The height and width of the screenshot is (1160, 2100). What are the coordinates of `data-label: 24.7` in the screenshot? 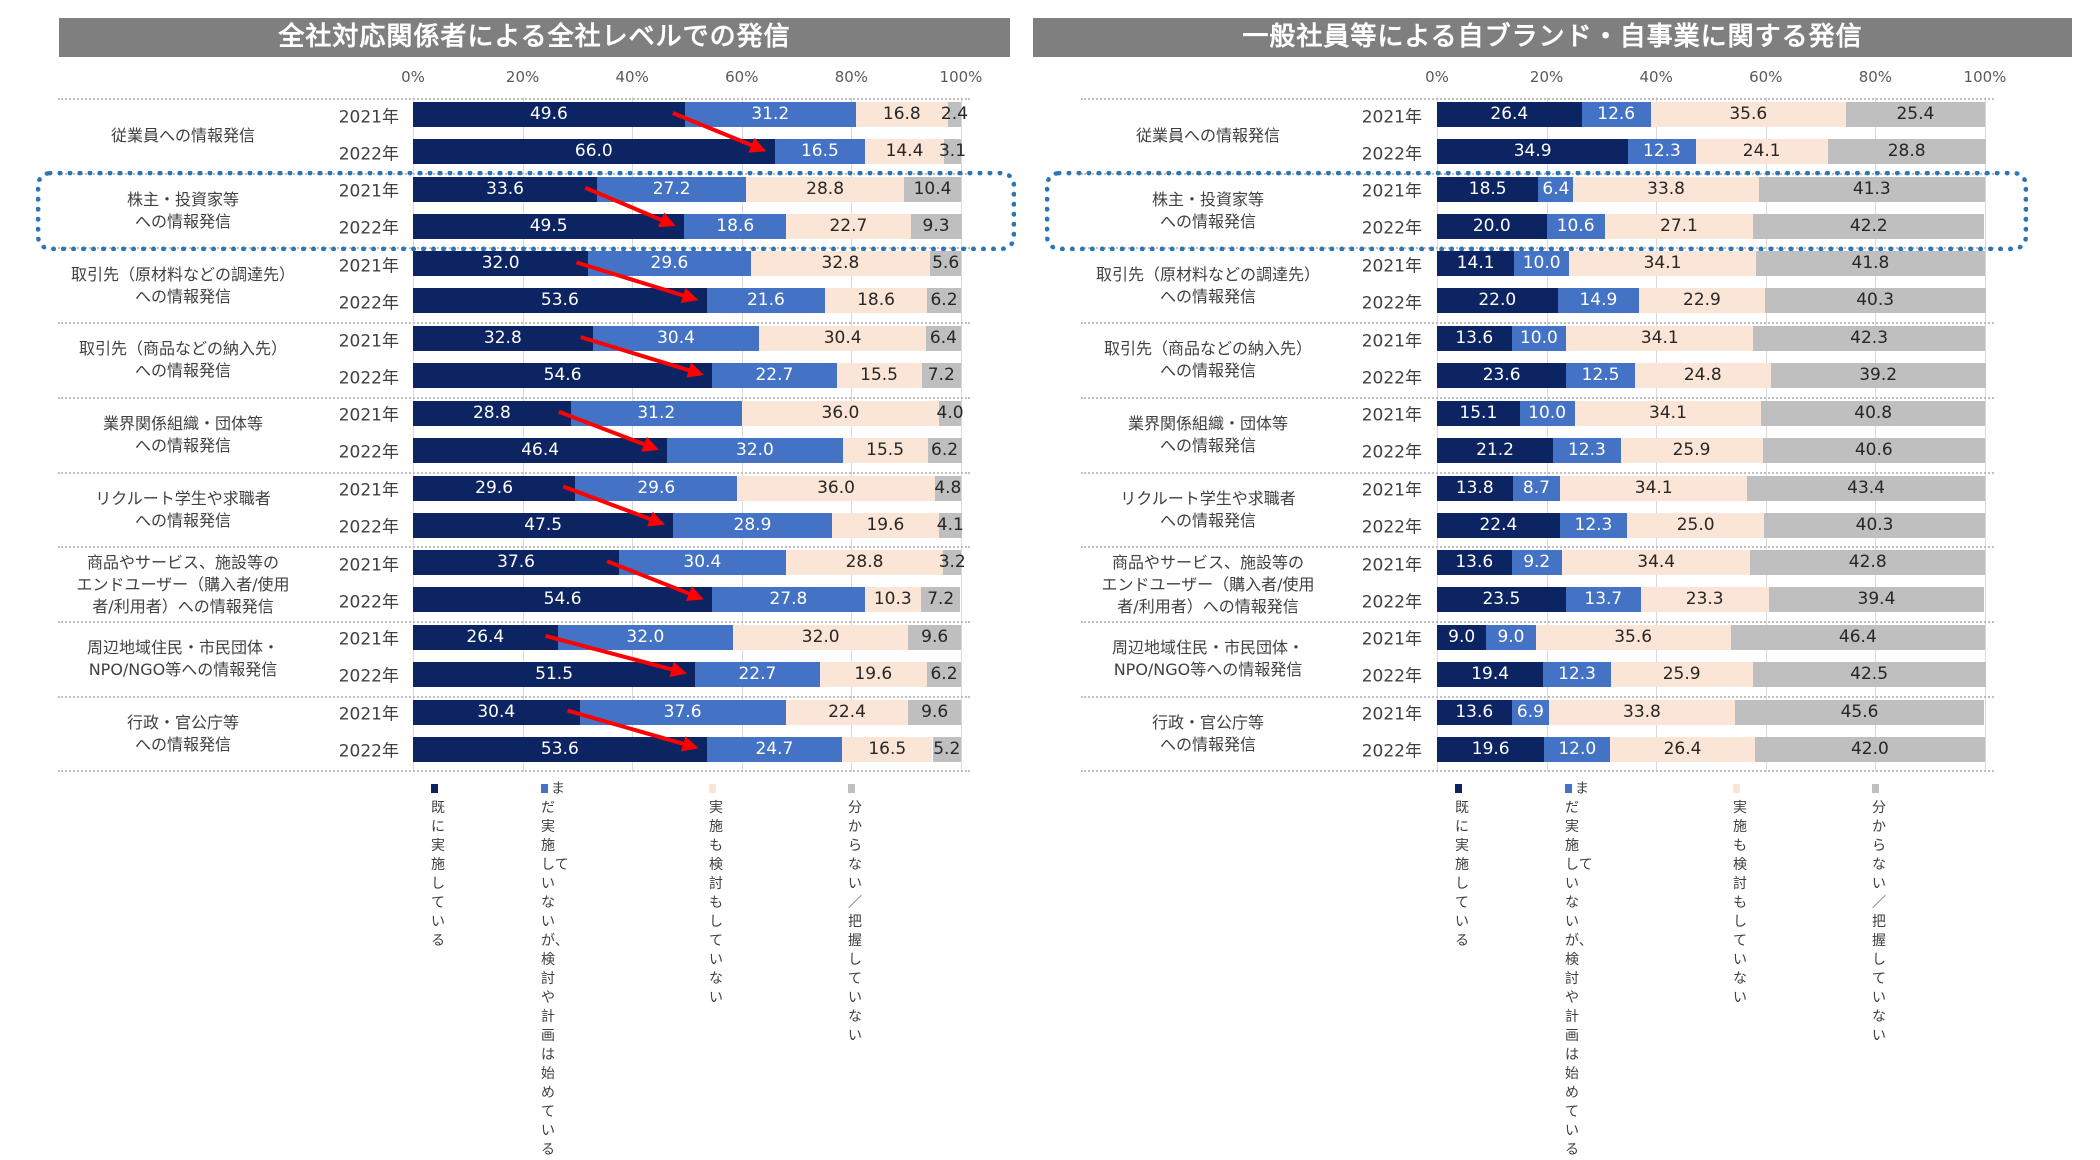 It's located at (774, 748).